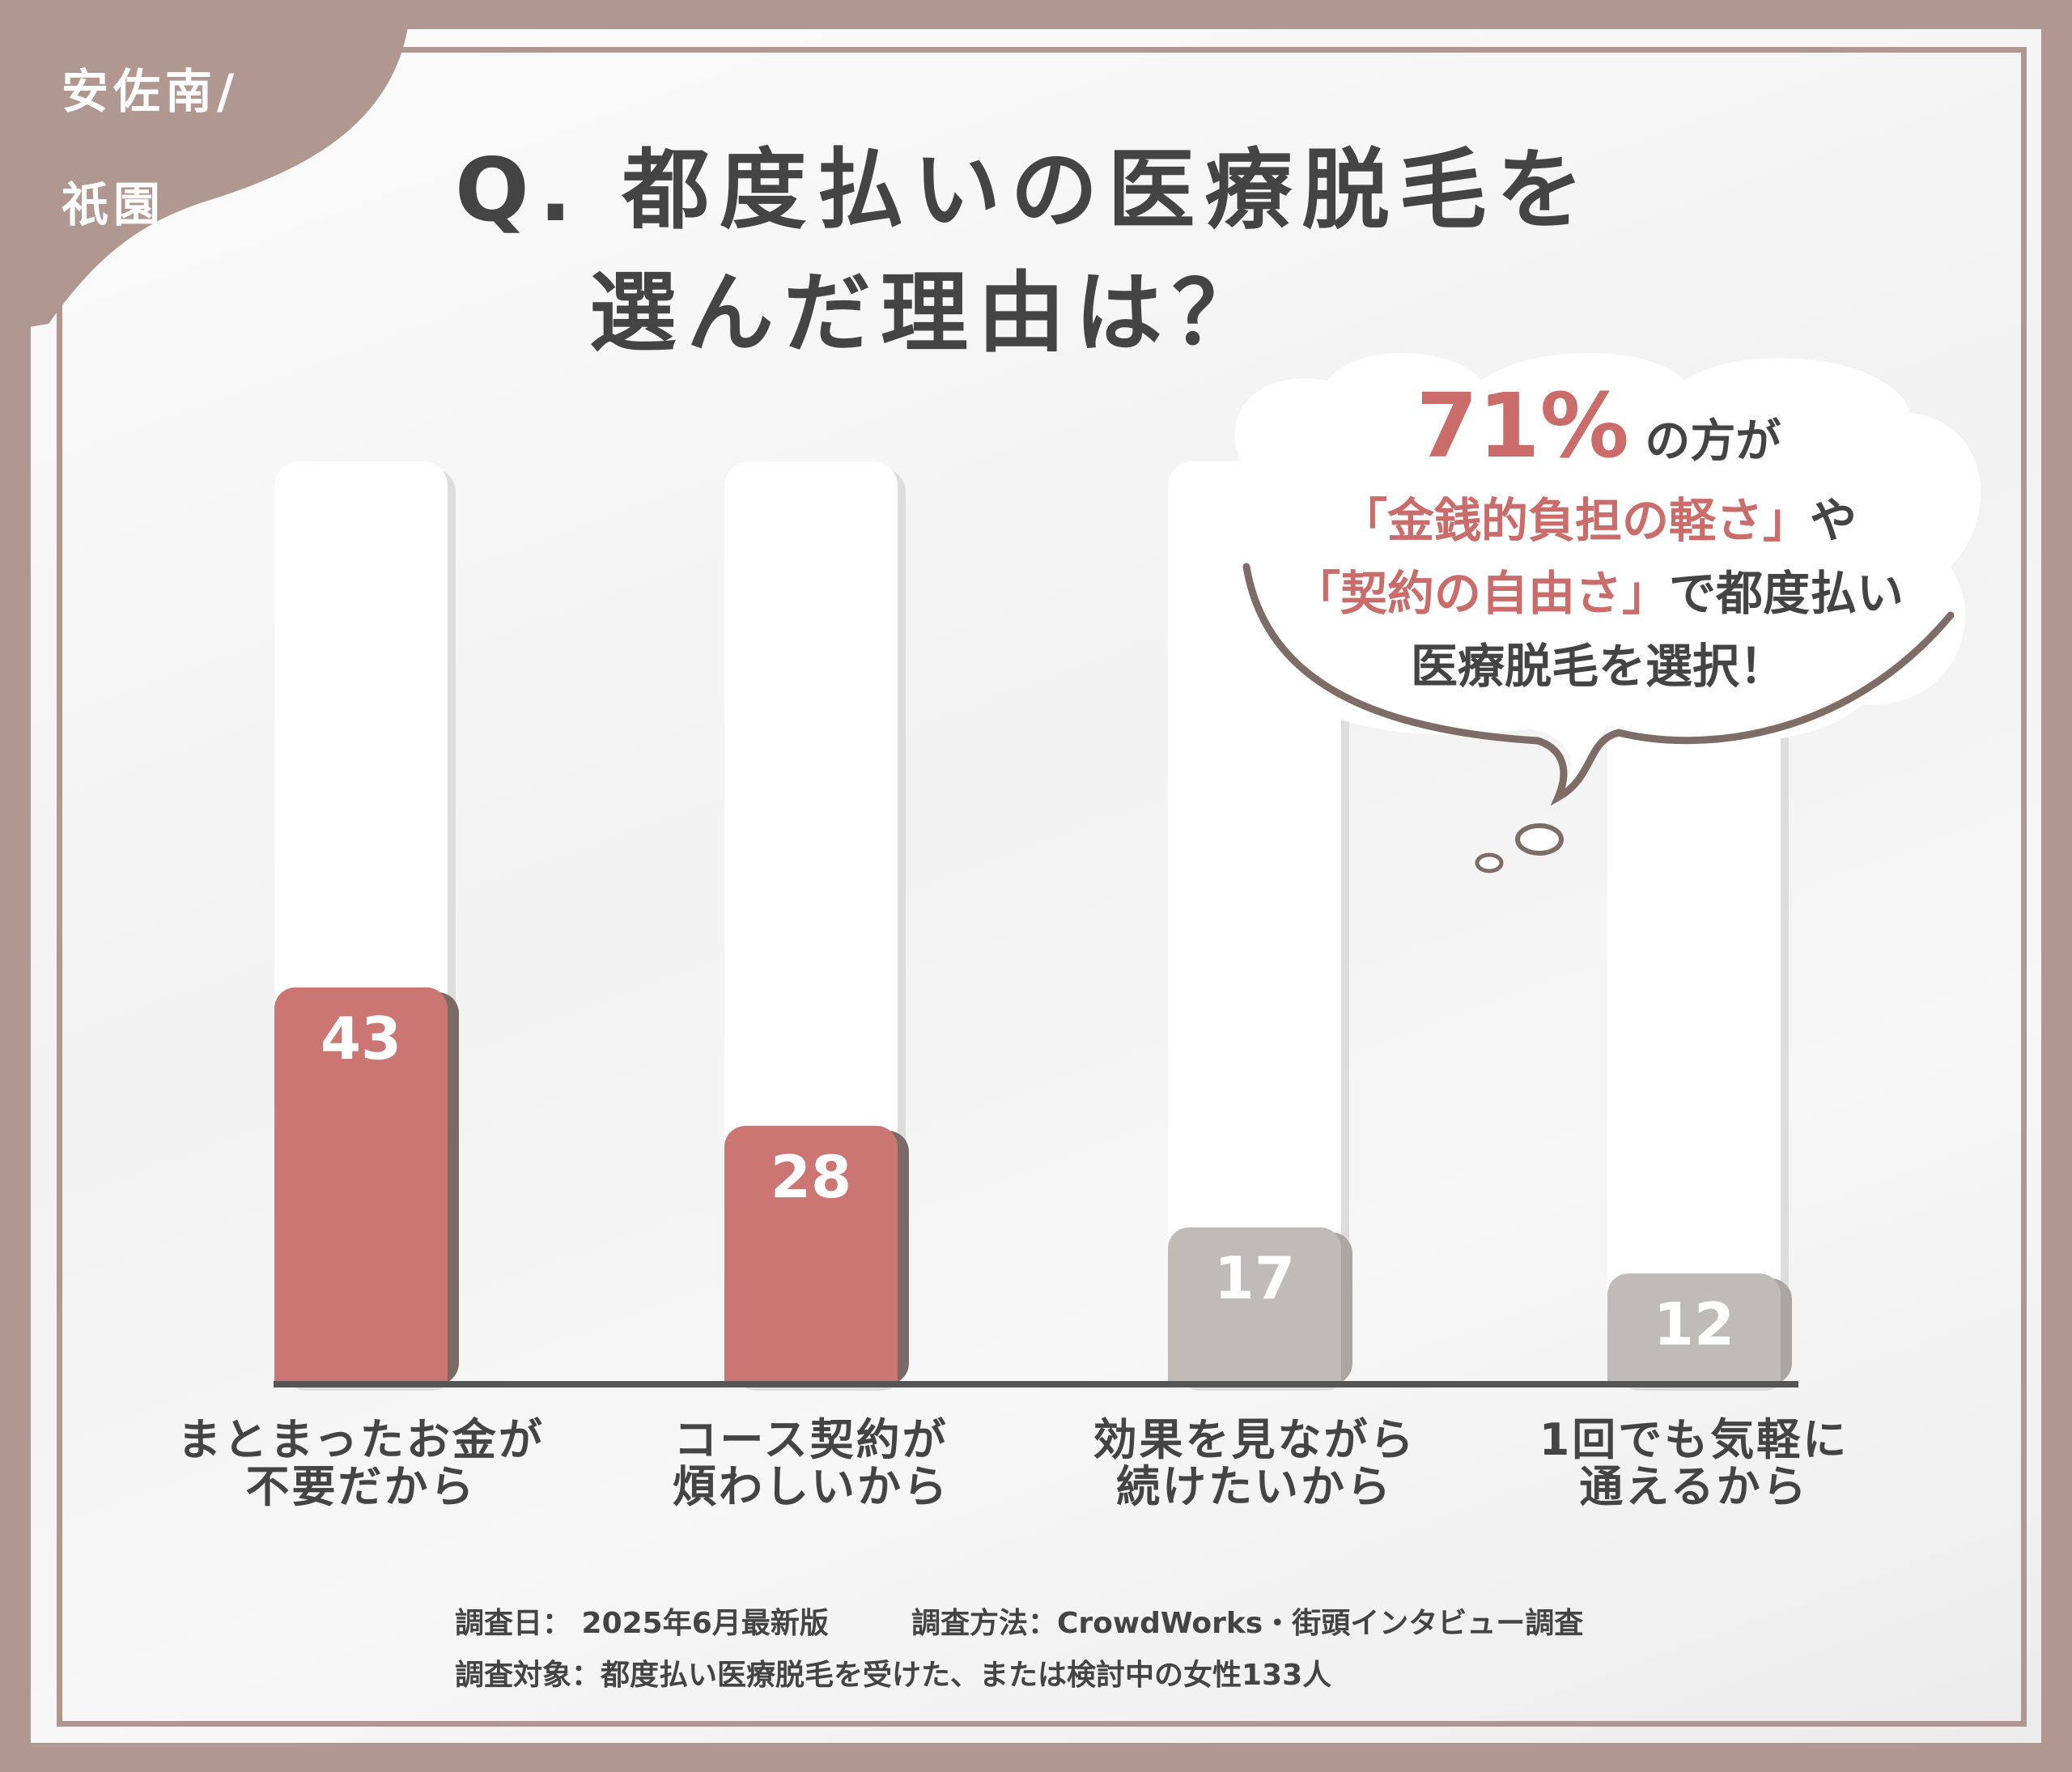 This screenshot has width=2072, height=1772. Describe the element at coordinates (1786, 594) in the screenshot. I see `callout-suffix2: で都度払い` at that location.